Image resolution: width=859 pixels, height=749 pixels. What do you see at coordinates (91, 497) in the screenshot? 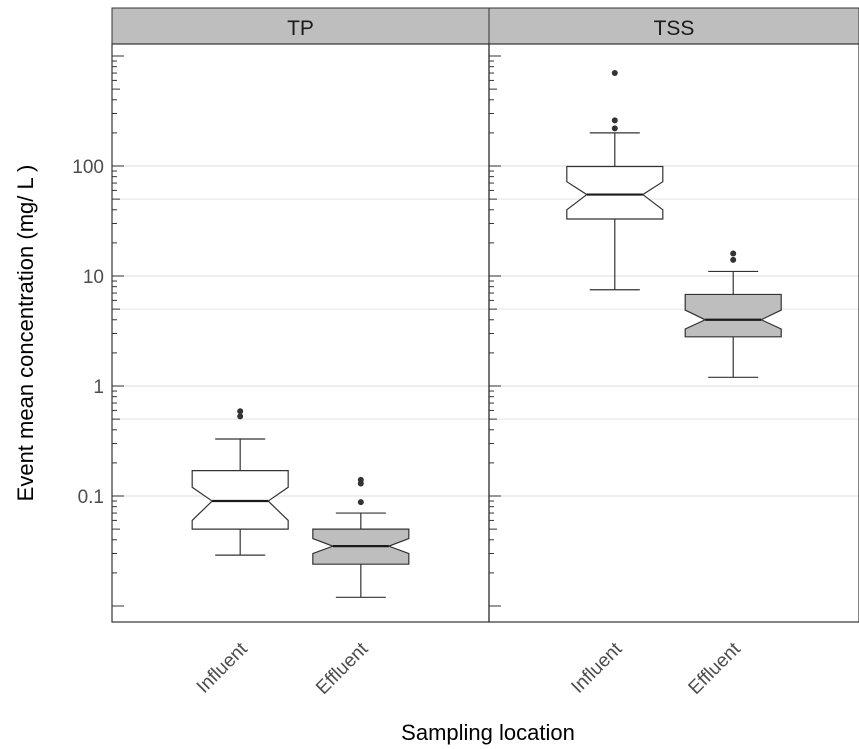
I see `y-tick-label: 0.1` at bounding box center [91, 497].